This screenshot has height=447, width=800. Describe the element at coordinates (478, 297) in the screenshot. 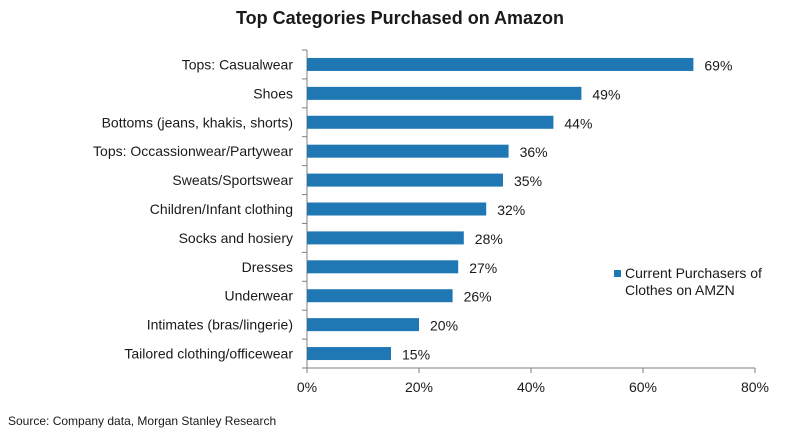

I see `value-label: 26%` at that location.